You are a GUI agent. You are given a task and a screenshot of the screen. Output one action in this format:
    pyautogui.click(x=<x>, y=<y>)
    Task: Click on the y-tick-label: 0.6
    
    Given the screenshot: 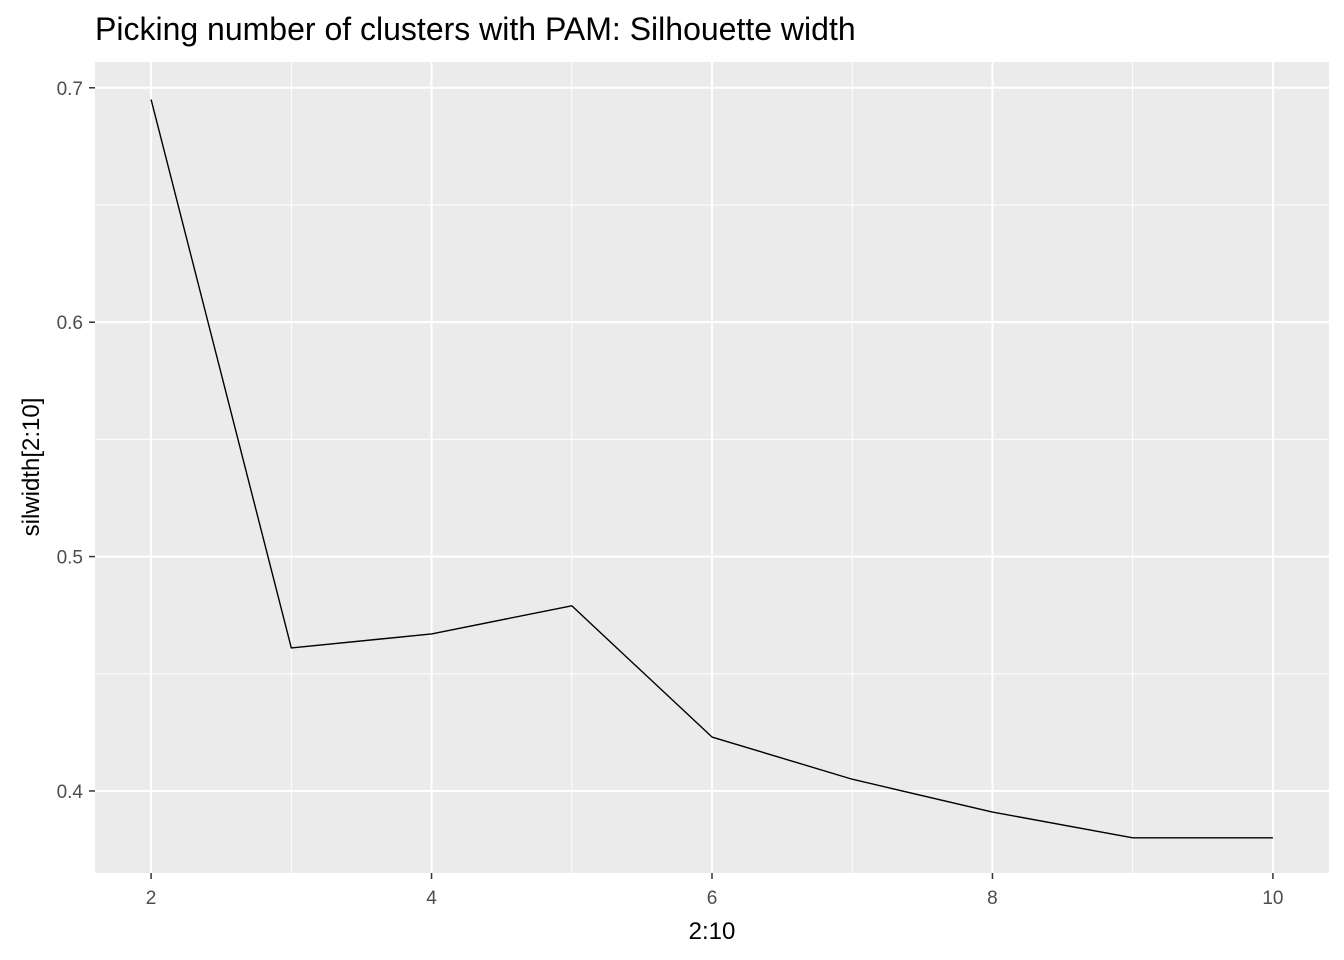 What is the action you would take?
    pyautogui.click(x=70, y=323)
    